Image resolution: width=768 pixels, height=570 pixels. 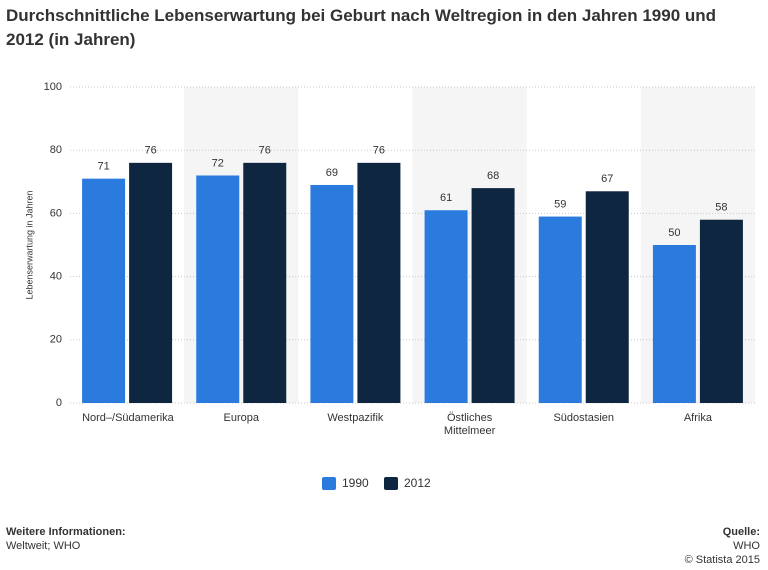 What do you see at coordinates (697, 418) in the screenshot?
I see `x-tick-label: Afrika` at bounding box center [697, 418].